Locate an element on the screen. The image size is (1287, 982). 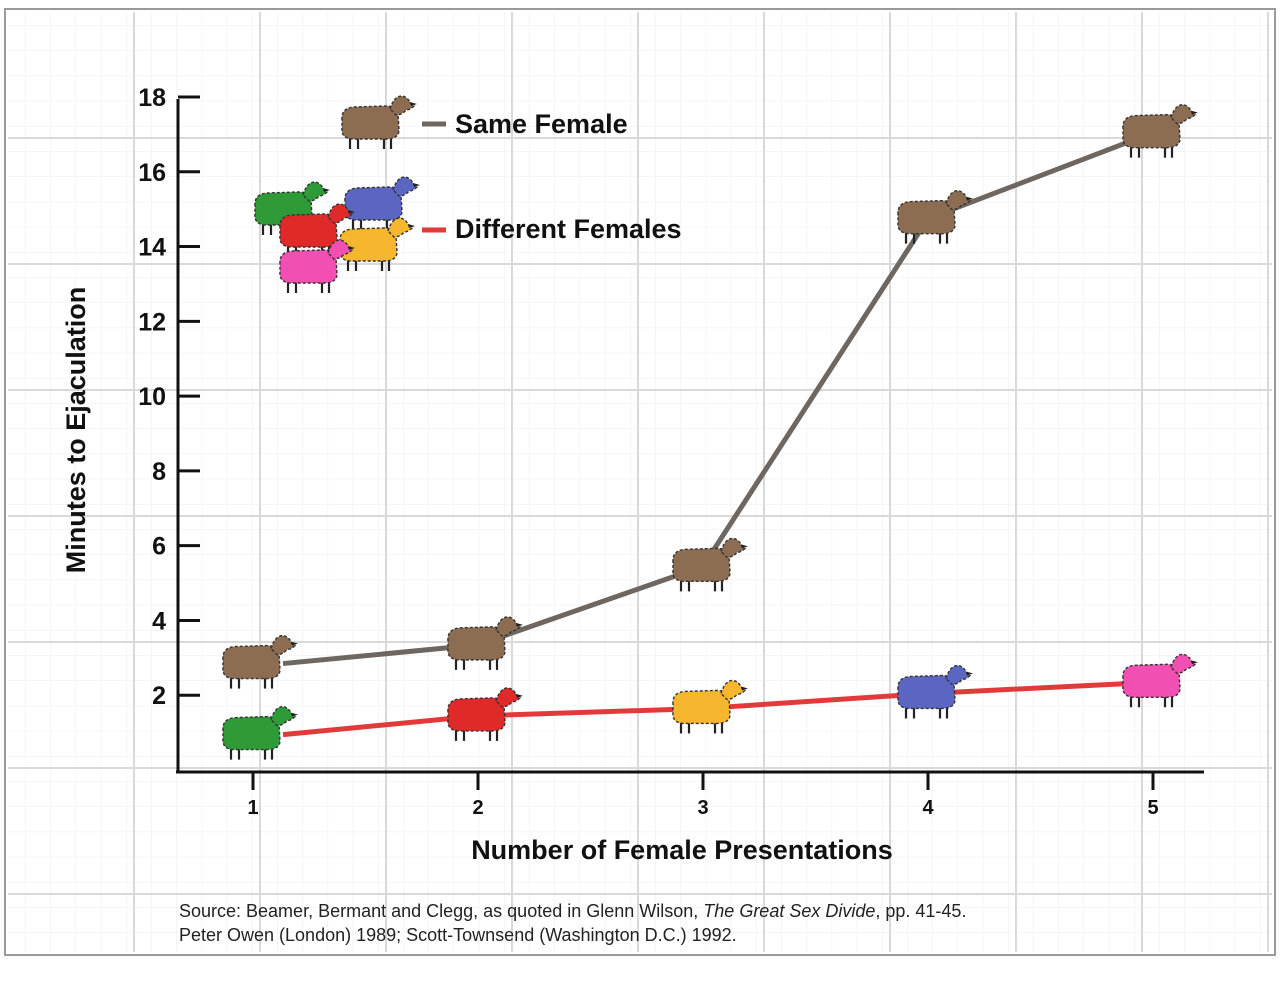
x-ticks: 1 2 3 4 5 is located at coordinates (703, 795).